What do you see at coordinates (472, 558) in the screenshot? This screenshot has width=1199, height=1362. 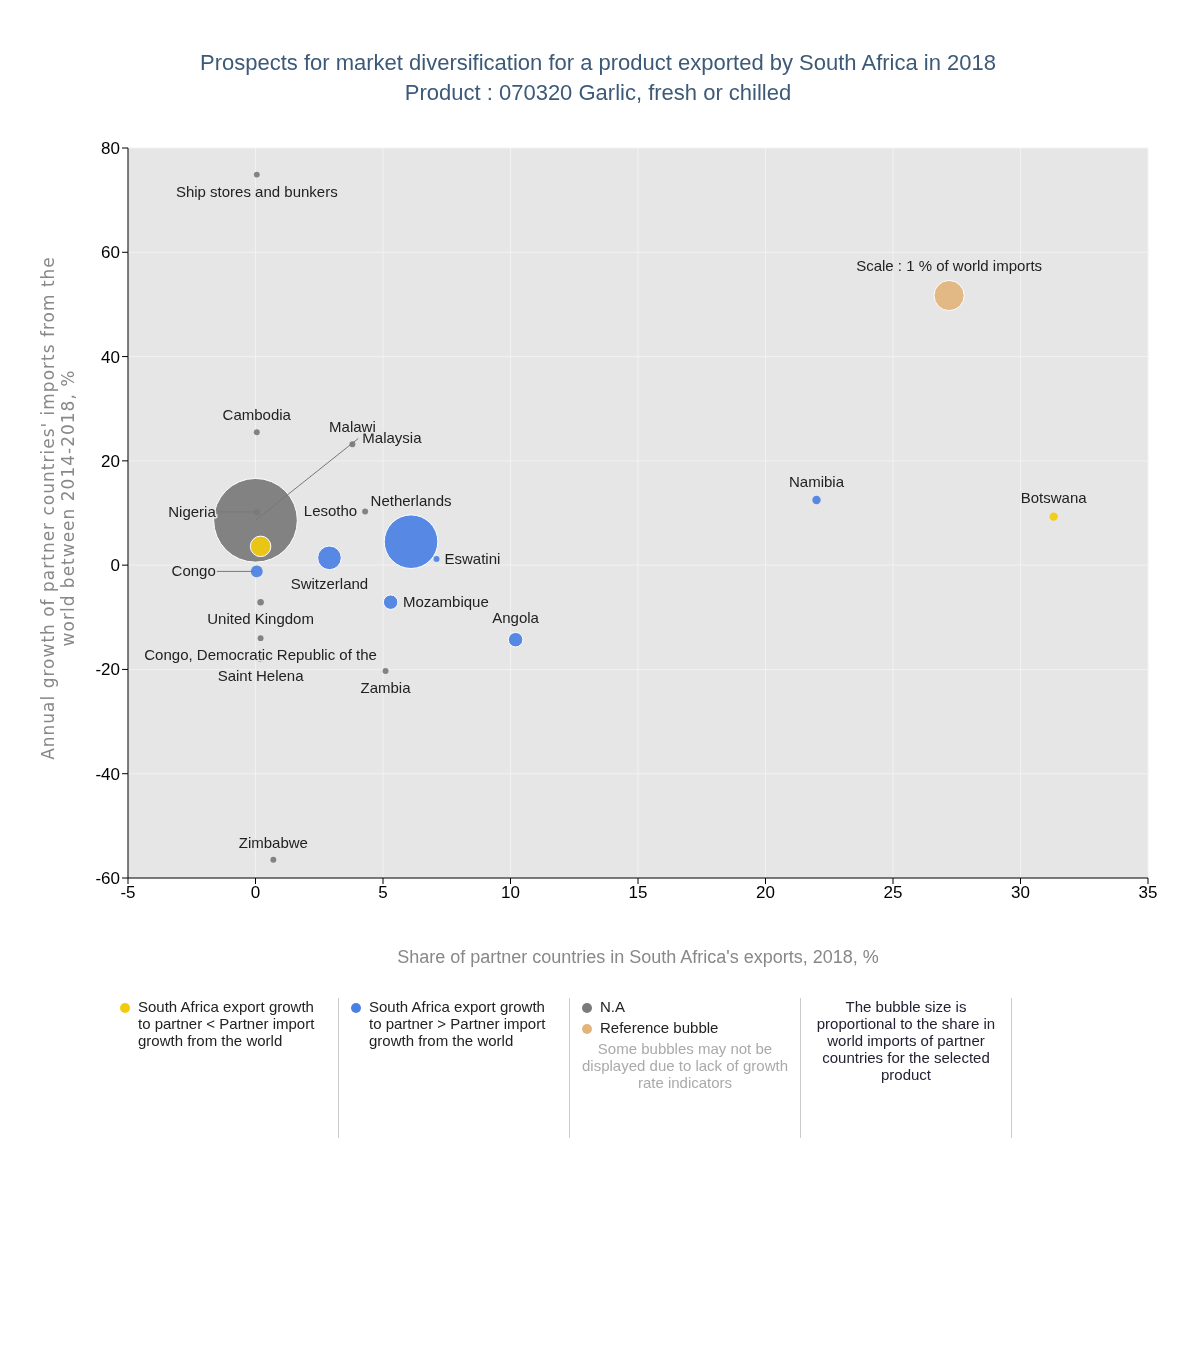 I see `annotation: Eswatini` at bounding box center [472, 558].